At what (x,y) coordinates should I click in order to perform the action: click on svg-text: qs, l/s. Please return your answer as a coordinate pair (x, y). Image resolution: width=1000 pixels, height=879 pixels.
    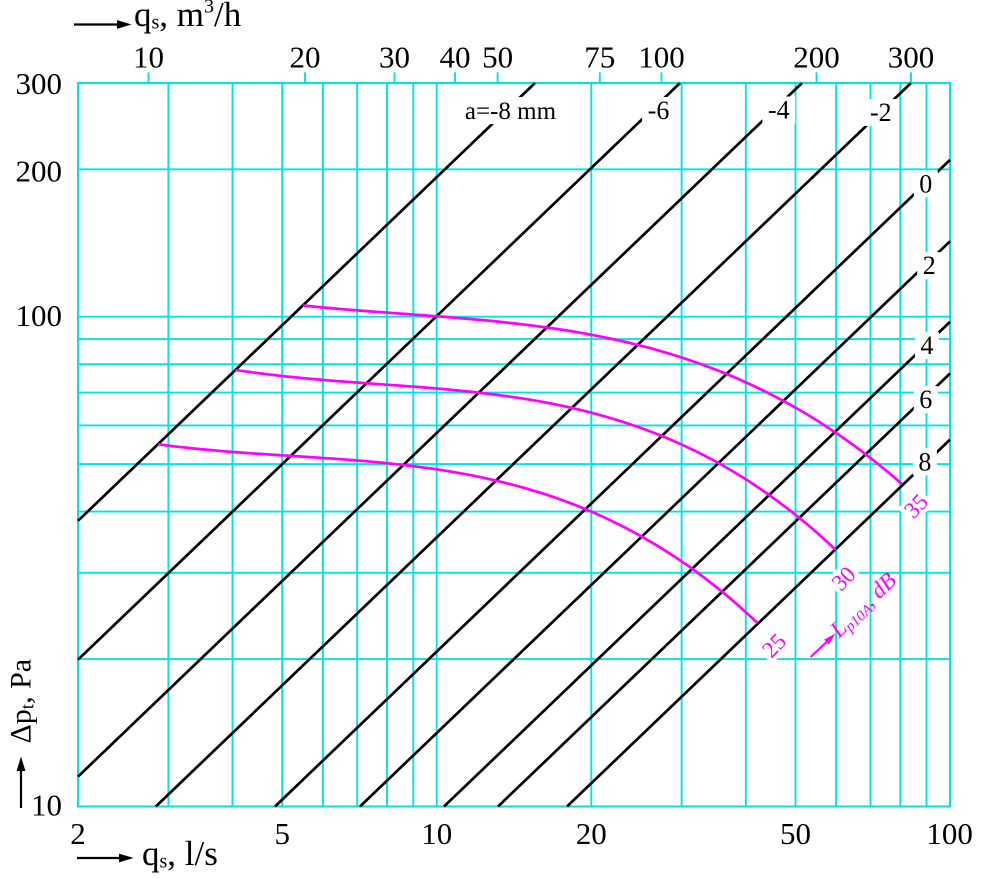
    Looking at the image, I should click on (180, 853).